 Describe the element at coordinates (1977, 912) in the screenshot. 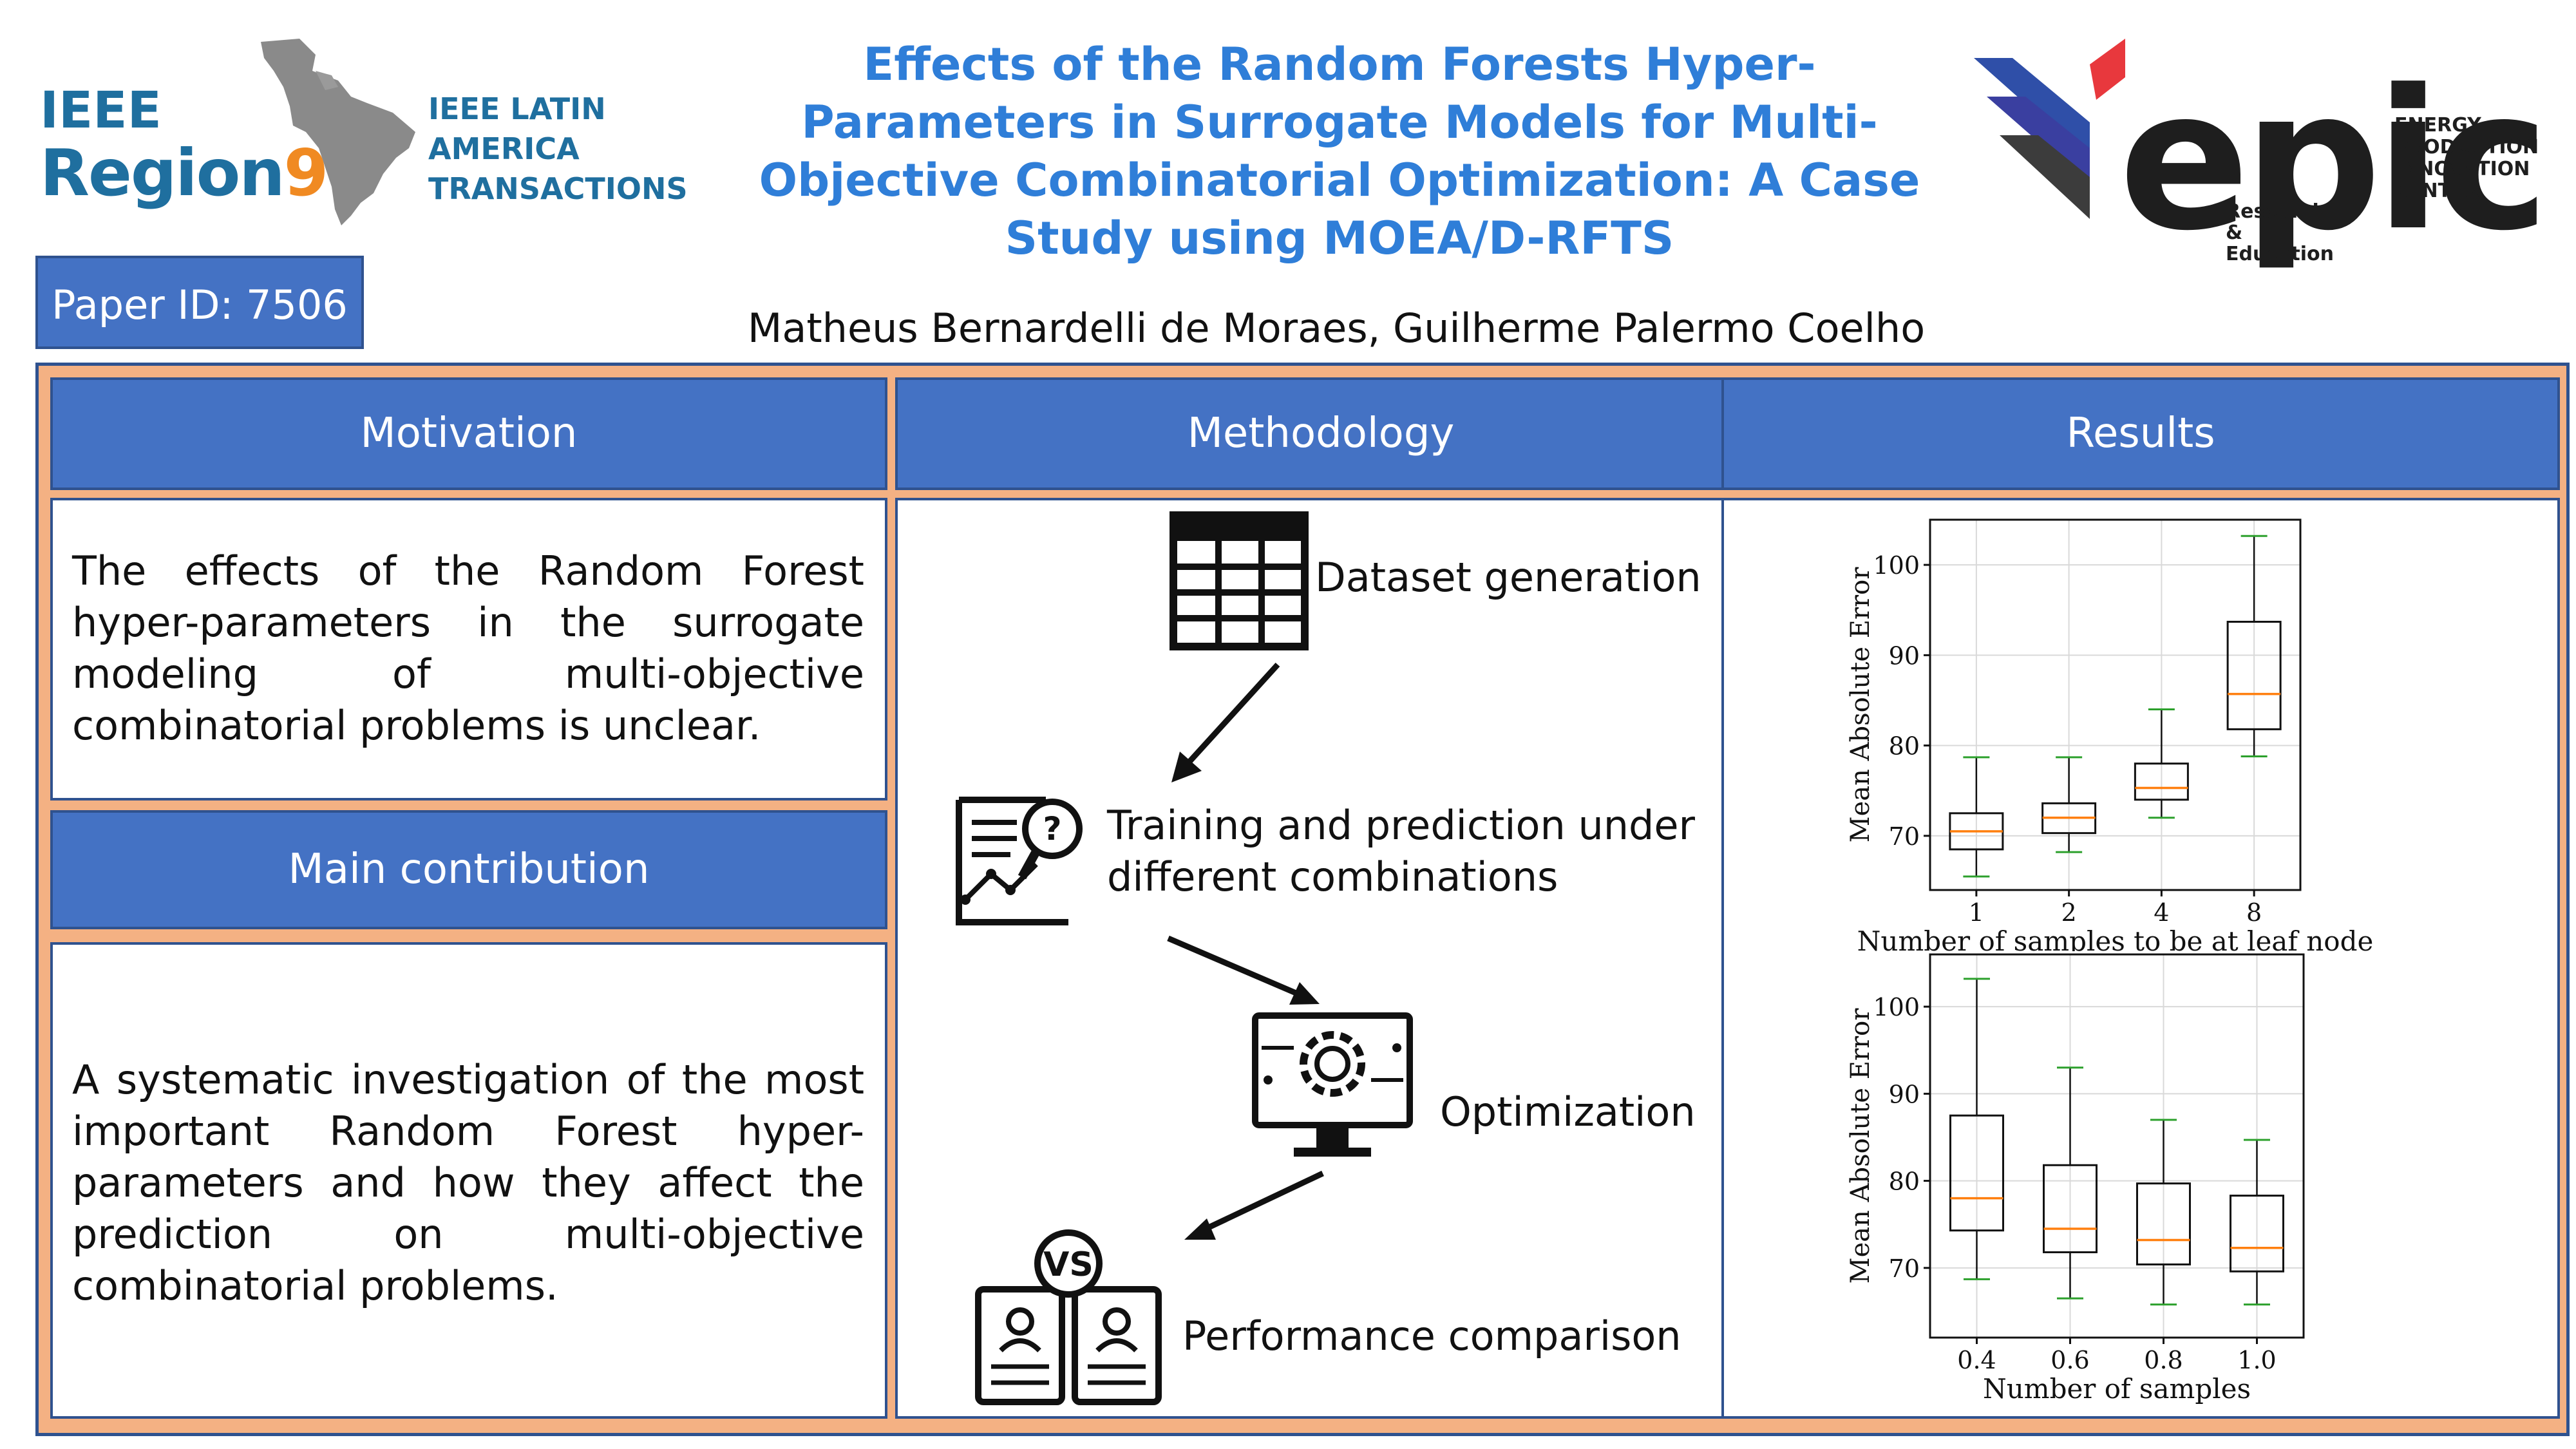

I see `x-tick-label: 1` at that location.